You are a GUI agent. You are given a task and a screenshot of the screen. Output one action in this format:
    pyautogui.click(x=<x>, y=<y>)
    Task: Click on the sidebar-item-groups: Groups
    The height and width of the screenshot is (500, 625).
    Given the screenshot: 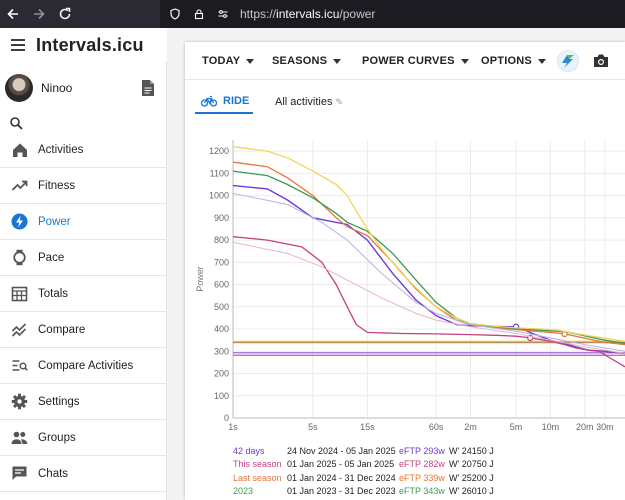 What is the action you would take?
    pyautogui.click(x=83, y=438)
    